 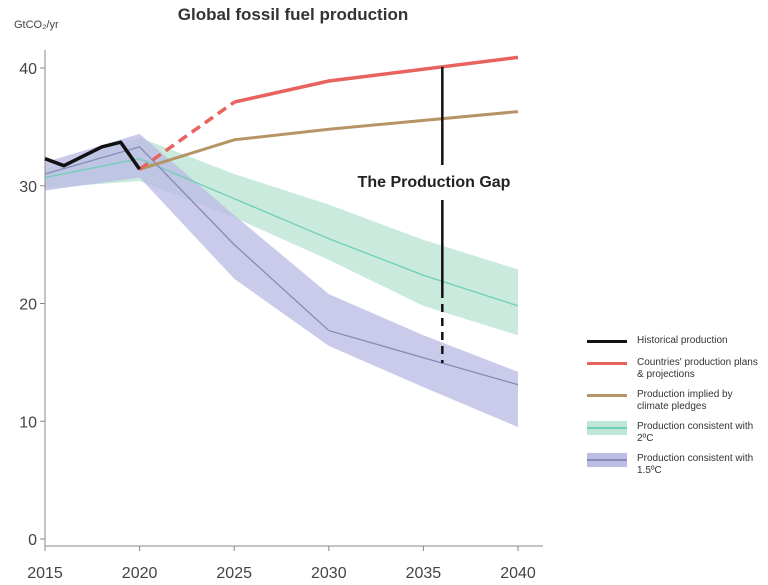 I want to click on legend-swatch-pledges, so click(x=607, y=396).